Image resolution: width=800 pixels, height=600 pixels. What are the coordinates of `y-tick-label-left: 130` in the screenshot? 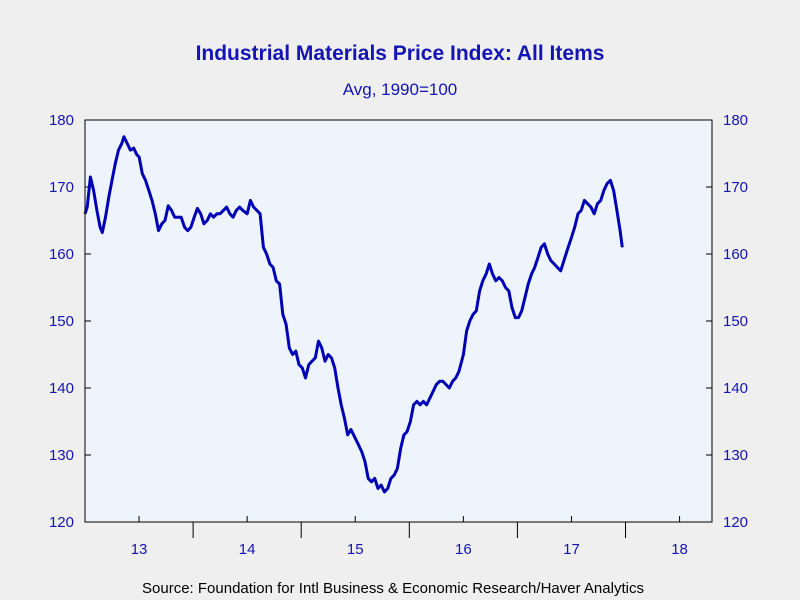 It's located at (61, 455).